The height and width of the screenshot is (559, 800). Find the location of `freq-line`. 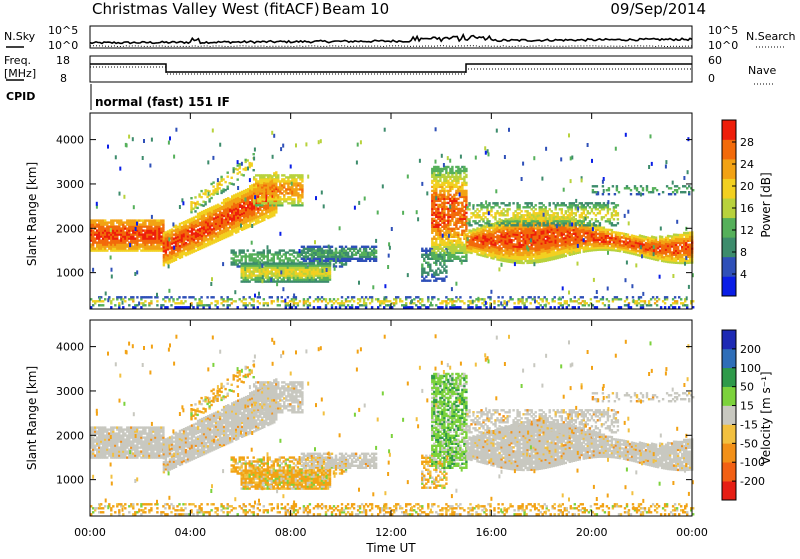

freq-line is located at coordinates (391, 68).